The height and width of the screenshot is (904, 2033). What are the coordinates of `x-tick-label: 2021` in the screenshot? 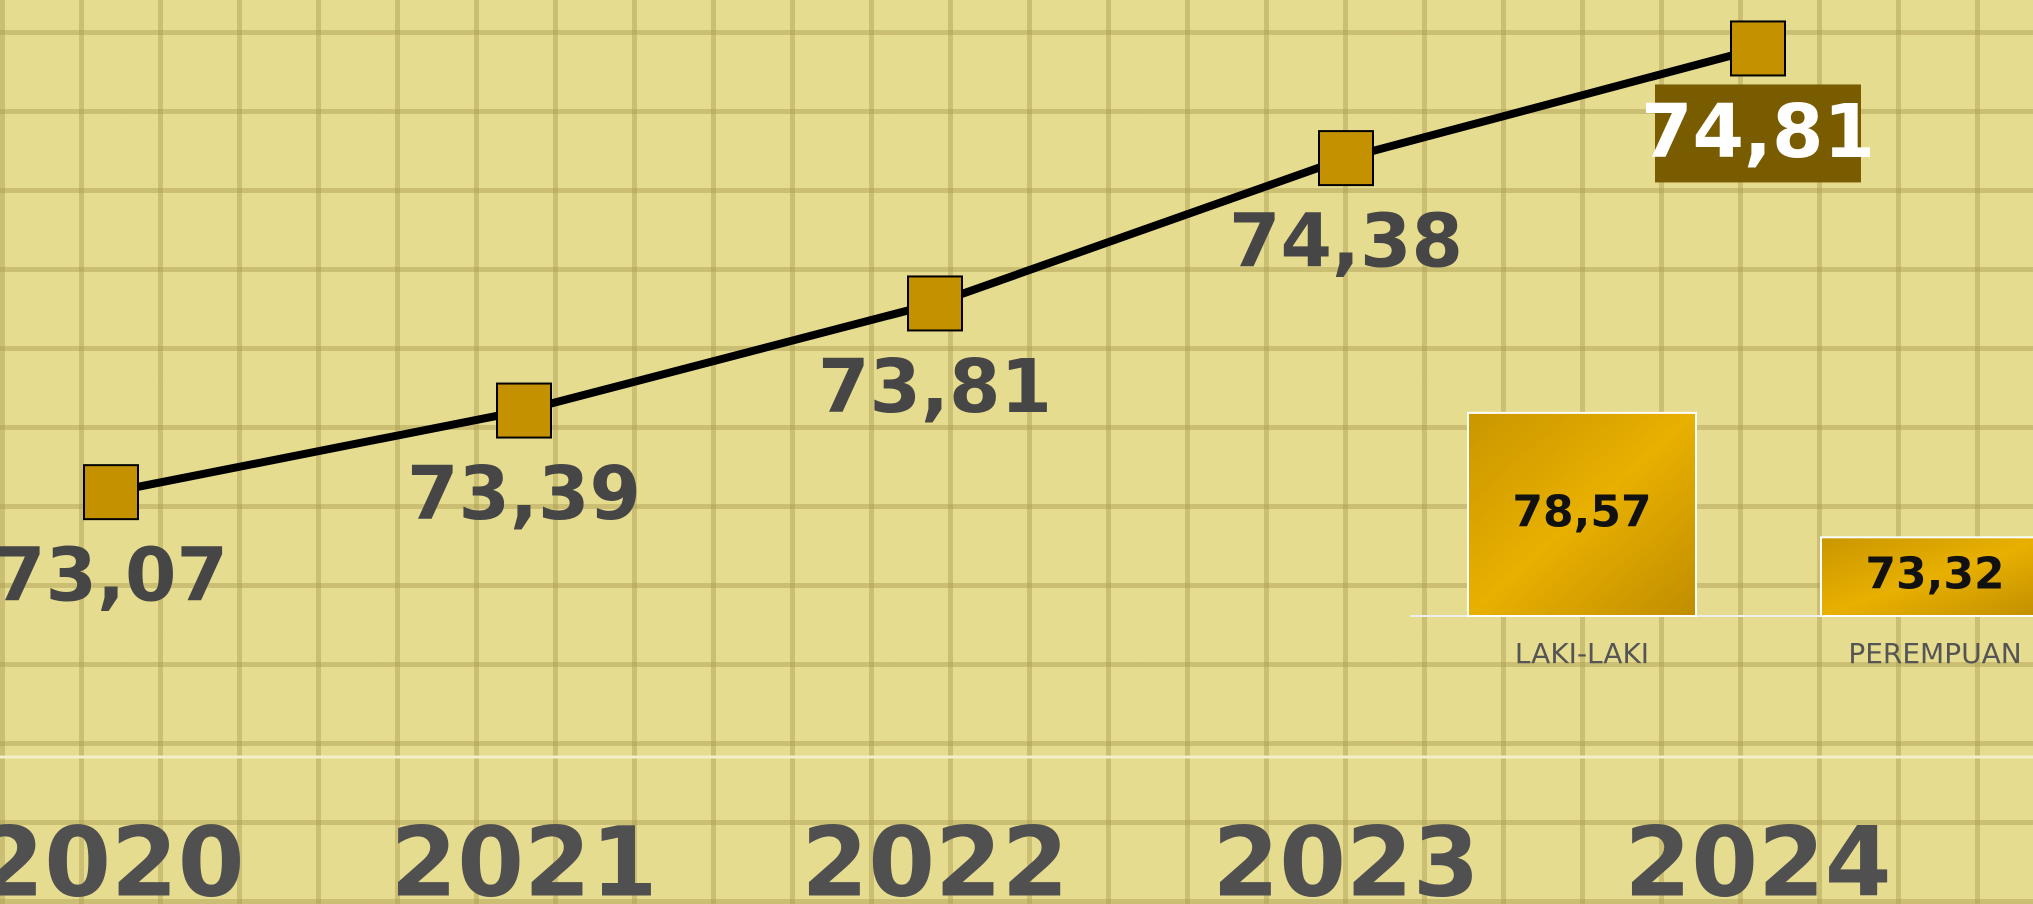 It's located at (523, 855).